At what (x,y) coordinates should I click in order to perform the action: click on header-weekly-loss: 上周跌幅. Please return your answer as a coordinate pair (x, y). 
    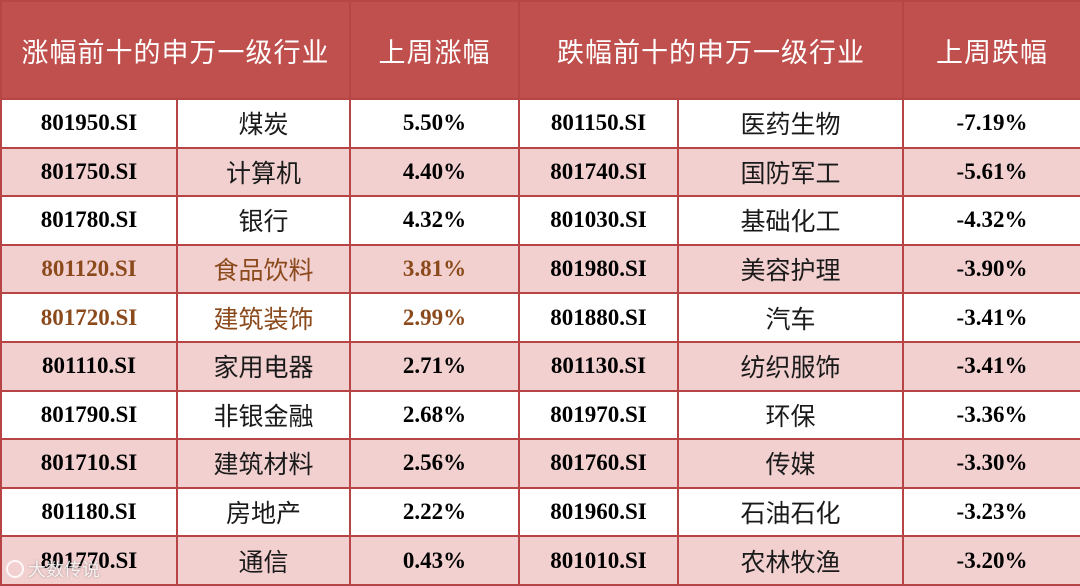
    Looking at the image, I should click on (991, 50).